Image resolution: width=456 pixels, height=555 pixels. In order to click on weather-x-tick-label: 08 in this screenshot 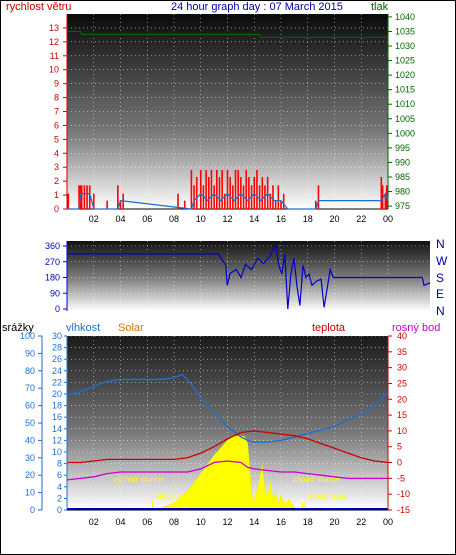, I will do `click(174, 522)`.